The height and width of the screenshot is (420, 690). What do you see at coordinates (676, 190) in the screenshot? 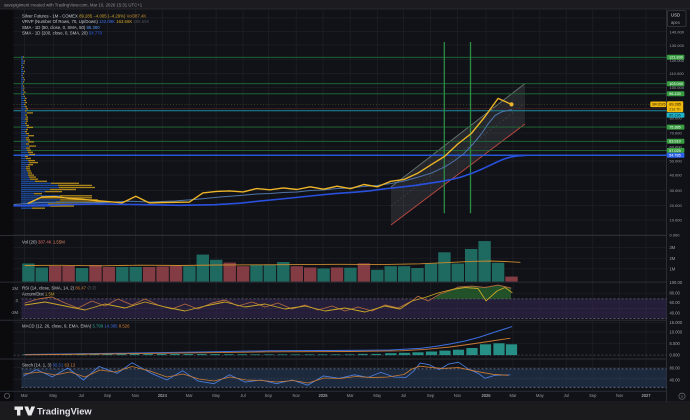
I see `svg-text: 30.000` at bounding box center [676, 190].